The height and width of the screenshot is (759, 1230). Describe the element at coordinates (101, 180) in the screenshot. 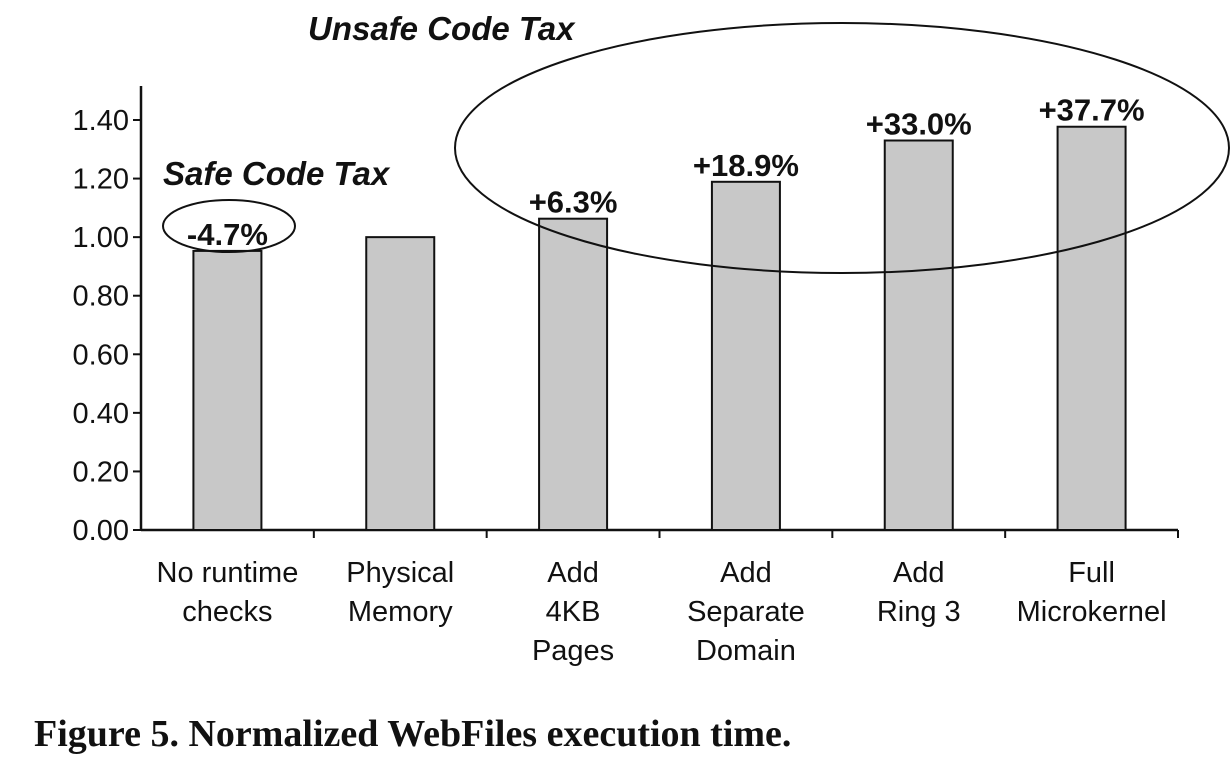

I see `y-tick-label: 1.20` at that location.